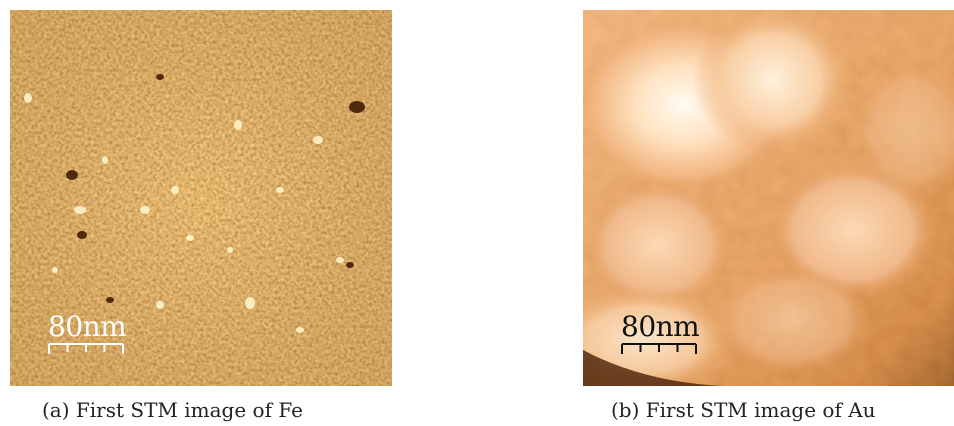  I want to click on scalebar-au: 80nm, so click(660, 332).